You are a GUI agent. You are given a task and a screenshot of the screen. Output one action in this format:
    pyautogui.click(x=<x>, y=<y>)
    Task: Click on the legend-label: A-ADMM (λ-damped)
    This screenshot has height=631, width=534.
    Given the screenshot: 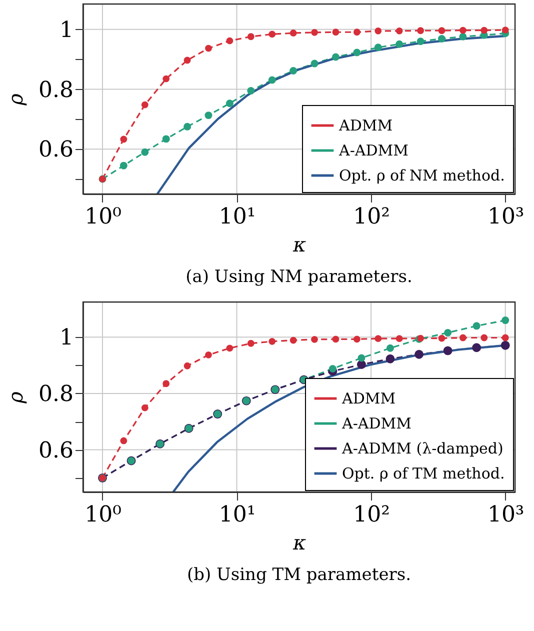 What is the action you would take?
    pyautogui.click(x=422, y=449)
    